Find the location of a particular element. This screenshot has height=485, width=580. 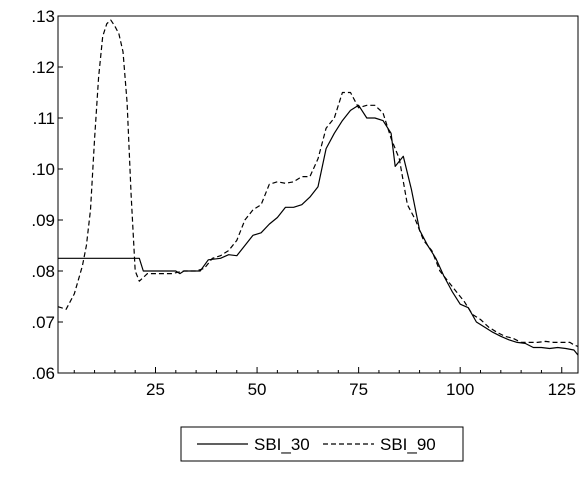

x-tick-label: 25 is located at coordinates (155, 389).